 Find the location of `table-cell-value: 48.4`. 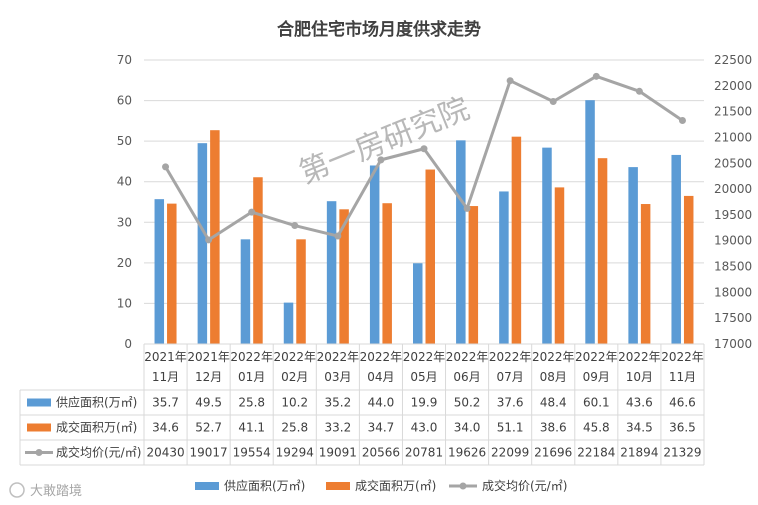

table-cell-value: 48.4 is located at coordinates (553, 403).